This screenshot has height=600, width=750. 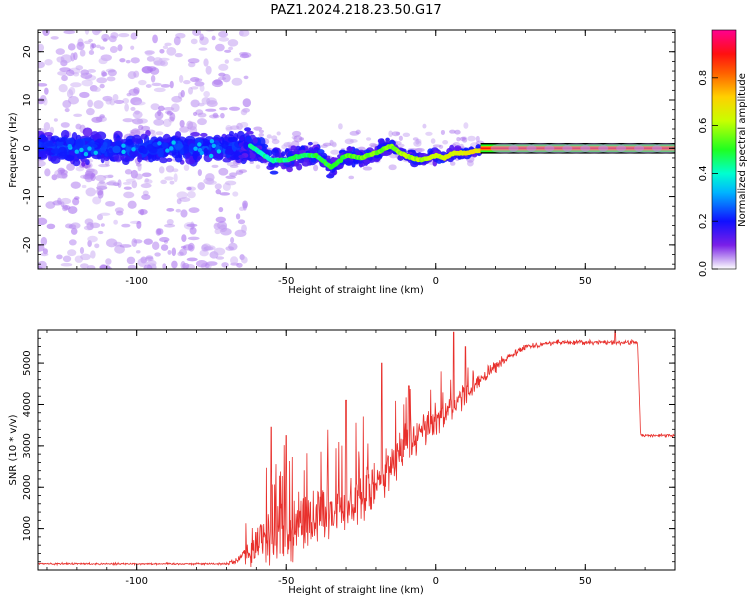 I want to click on snr-y-label: SNR (10 * v/v), so click(x=13, y=449).